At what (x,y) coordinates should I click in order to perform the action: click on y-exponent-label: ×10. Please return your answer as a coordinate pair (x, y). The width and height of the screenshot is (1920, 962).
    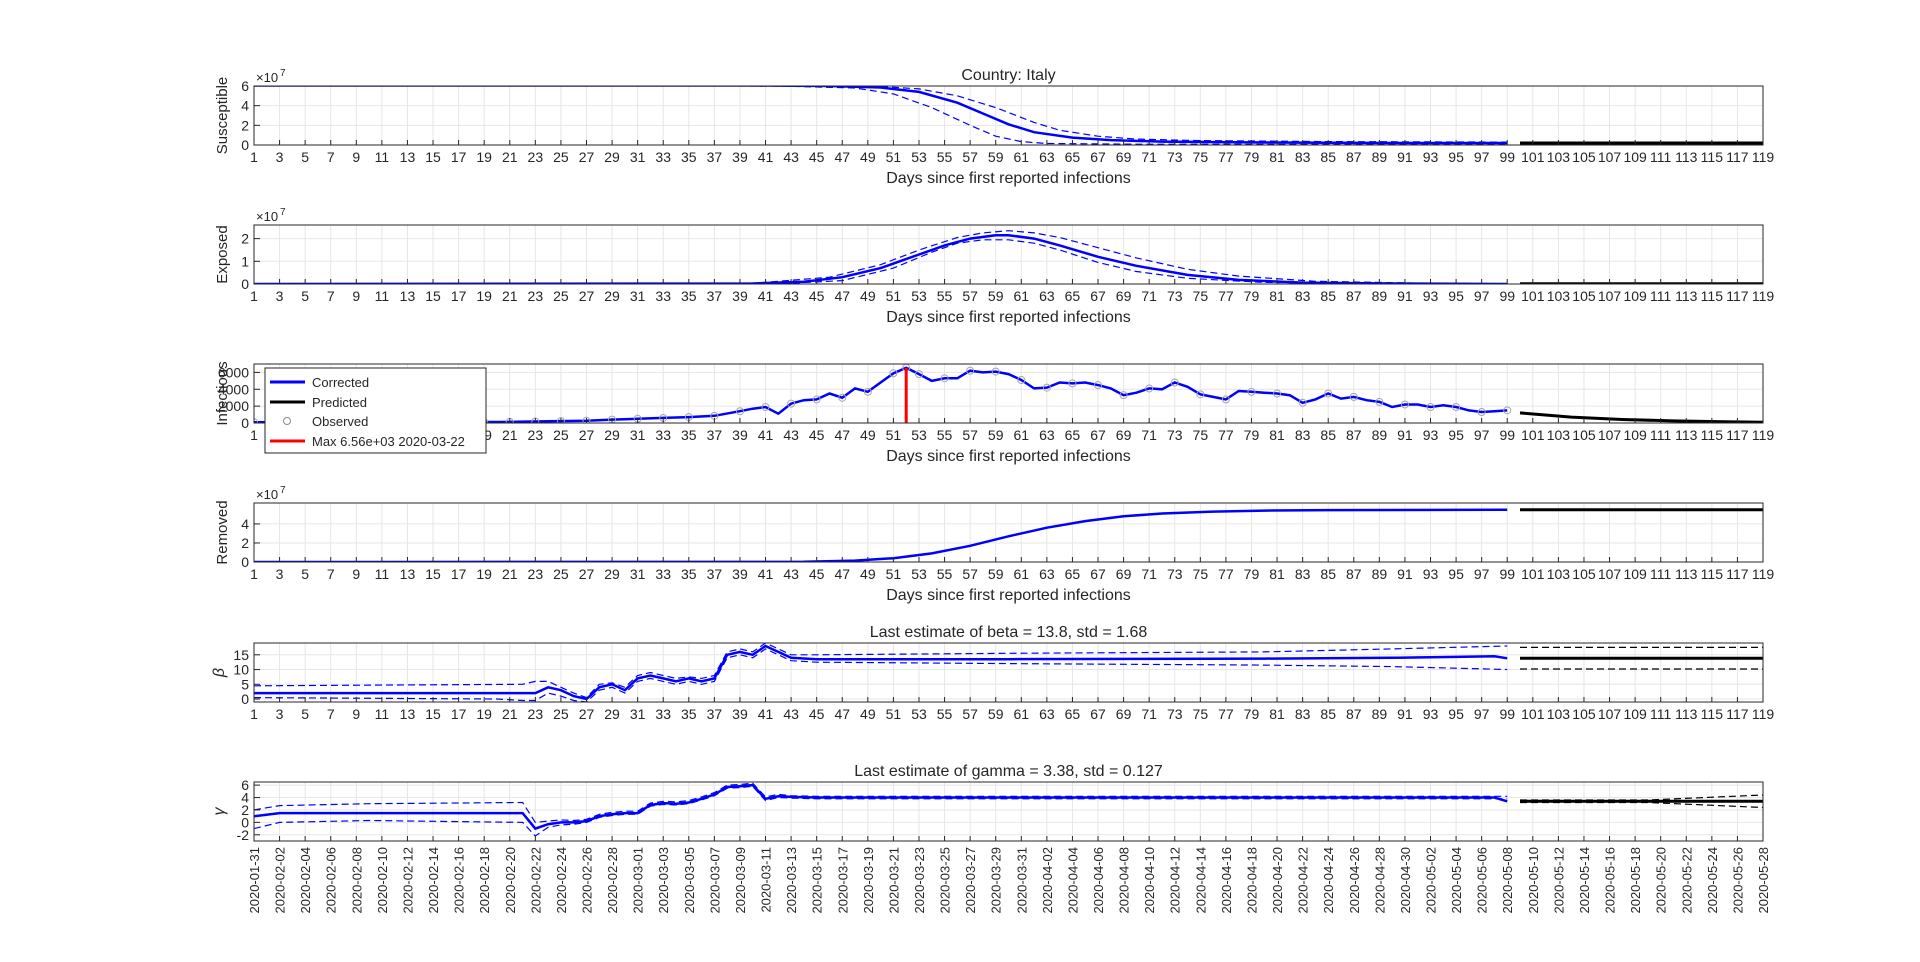
    Looking at the image, I should click on (267, 494).